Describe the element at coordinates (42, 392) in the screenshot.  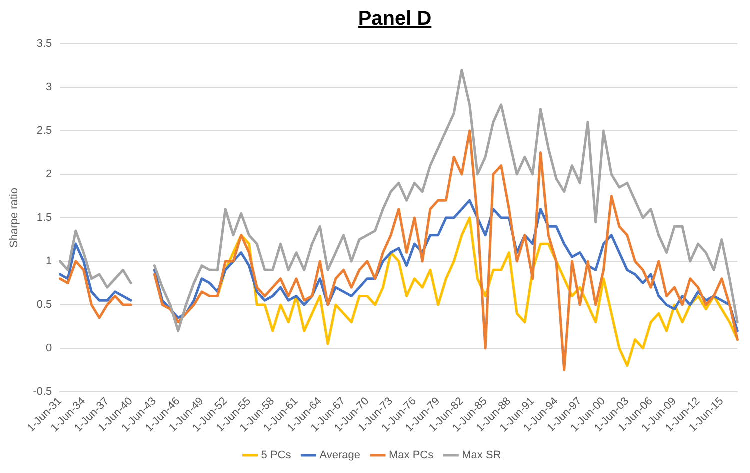
I see `y-tick-label: -0.5` at that location.